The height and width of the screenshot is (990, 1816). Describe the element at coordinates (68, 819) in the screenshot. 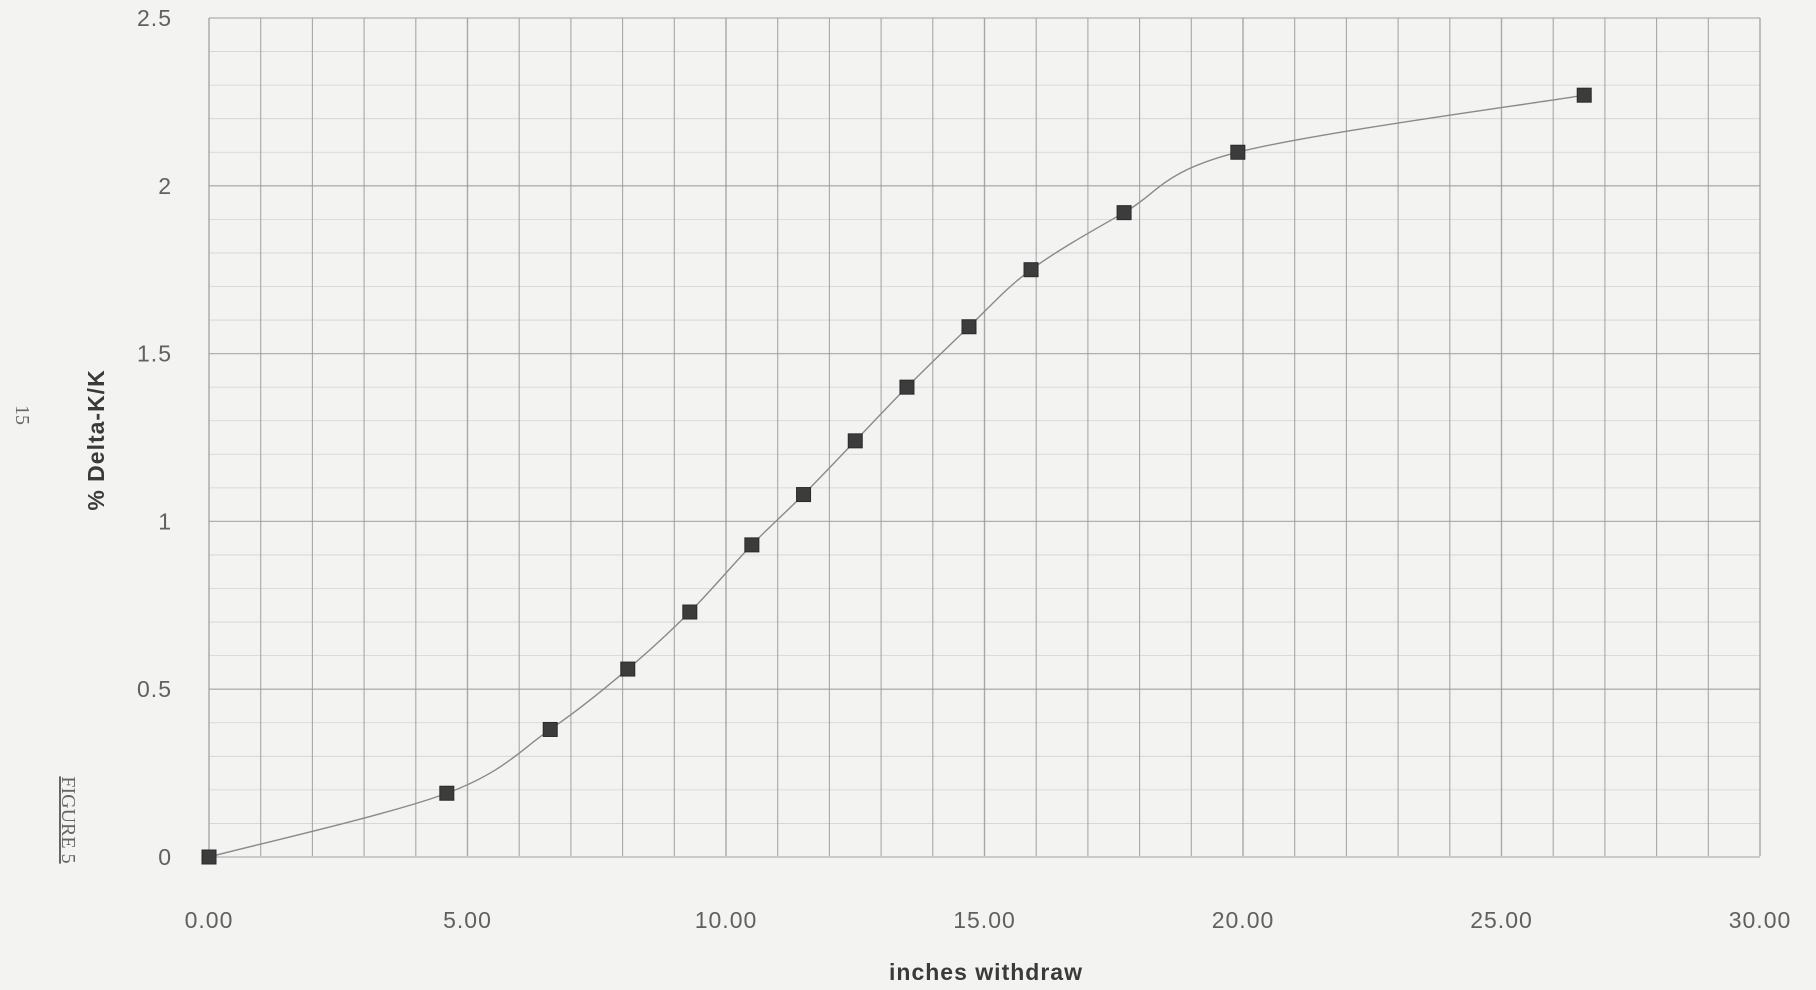

I see `figure-label: FIGURE 5` at that location.